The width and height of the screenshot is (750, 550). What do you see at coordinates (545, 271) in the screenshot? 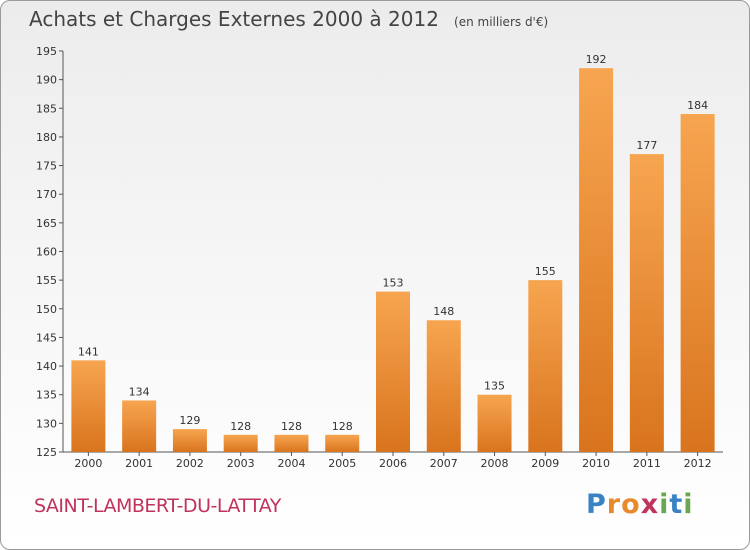
I see `bar-value-label: 155` at bounding box center [545, 271].